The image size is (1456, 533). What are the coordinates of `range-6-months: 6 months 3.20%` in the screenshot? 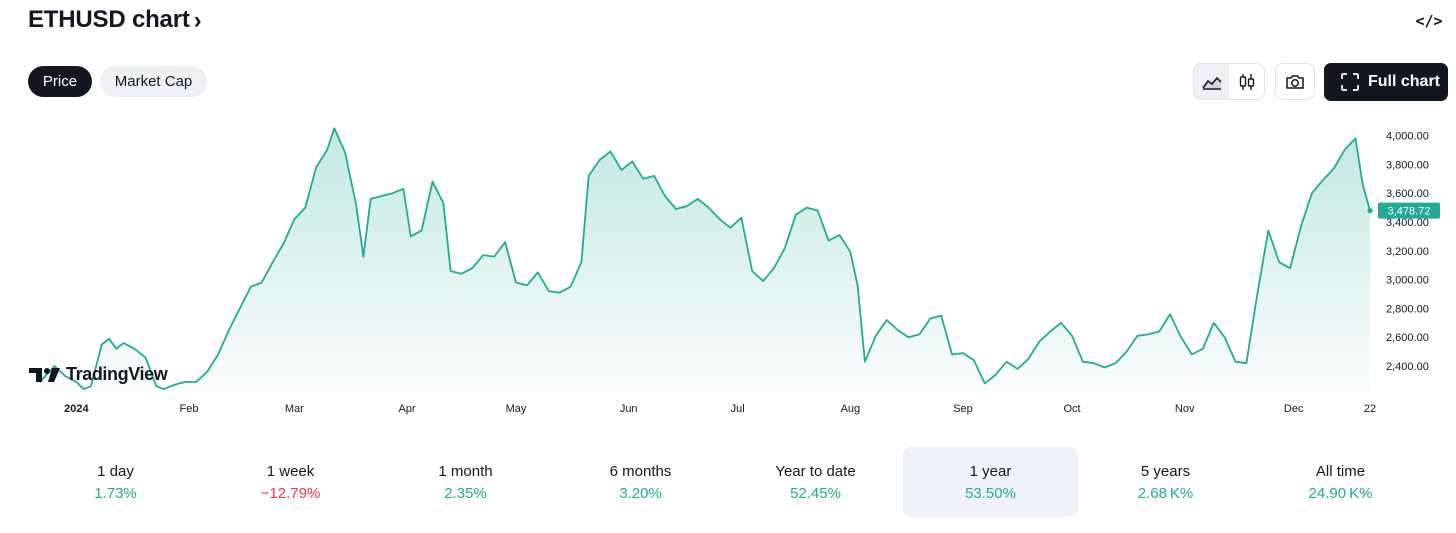 It's located at (640, 482).